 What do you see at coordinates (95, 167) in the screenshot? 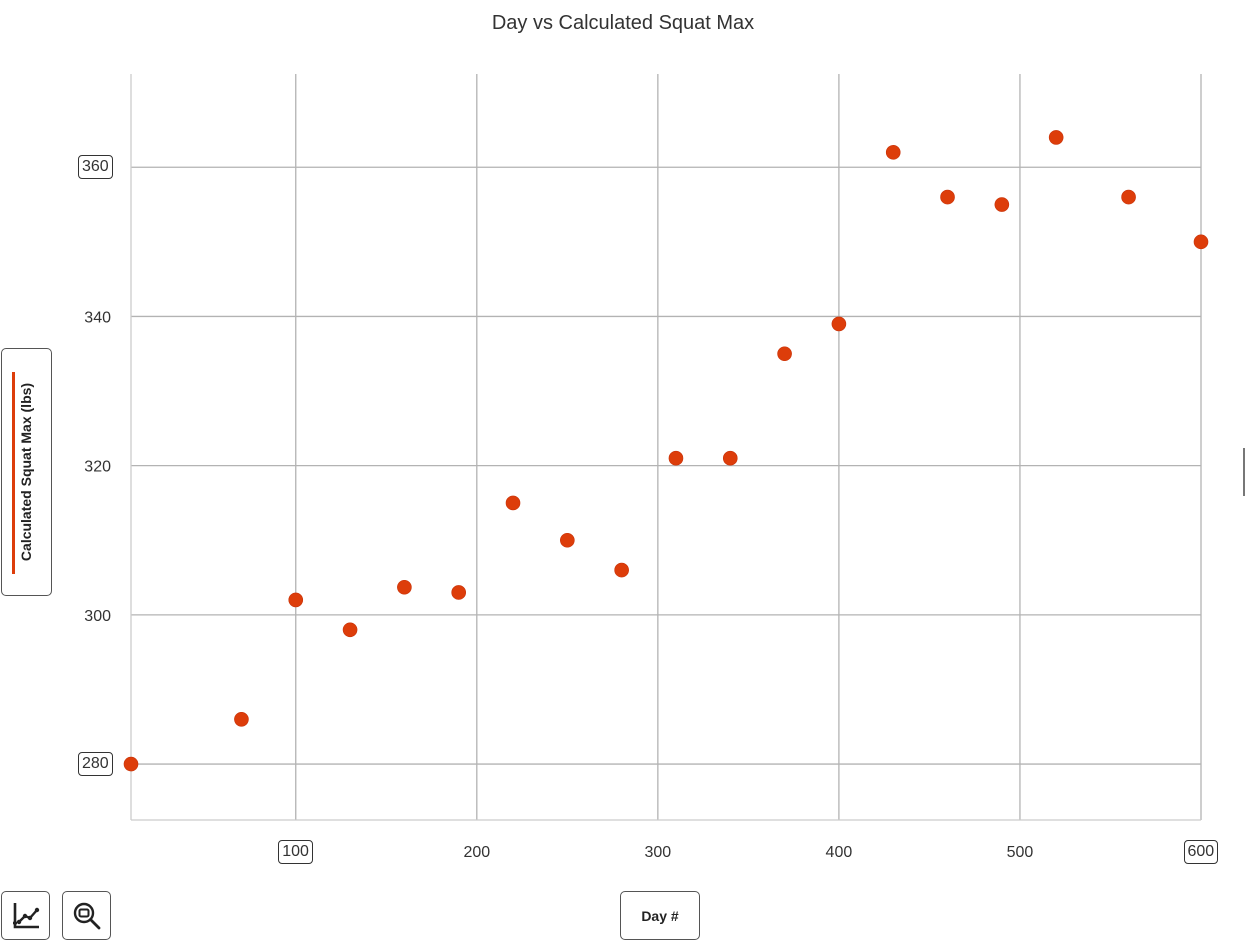
I see `y-tick-label: 360` at bounding box center [95, 167].